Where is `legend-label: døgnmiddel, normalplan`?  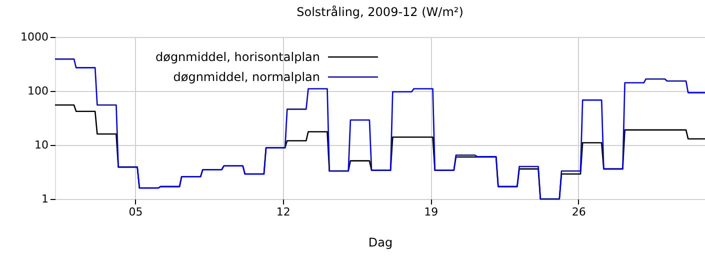
legend-label: døgnmiddel, normalplan is located at coordinates (246, 77).